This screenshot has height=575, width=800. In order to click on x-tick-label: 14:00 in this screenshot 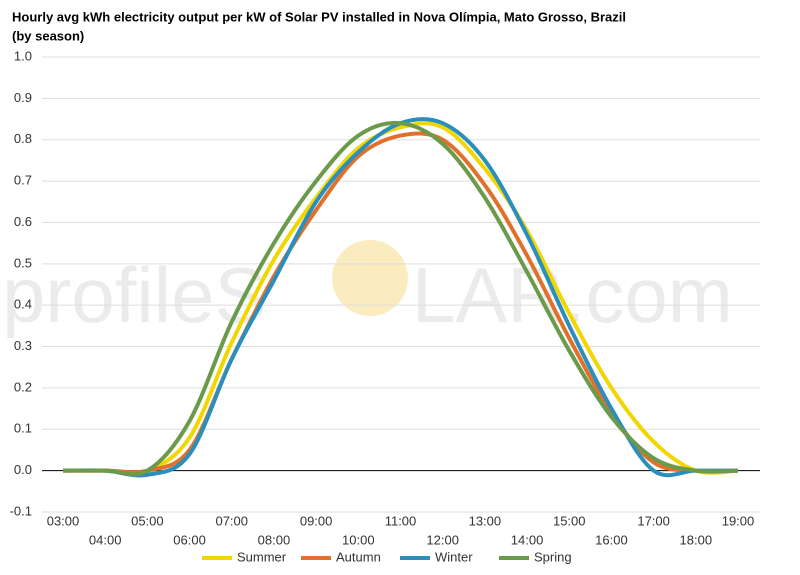, I will do `click(527, 539)`.